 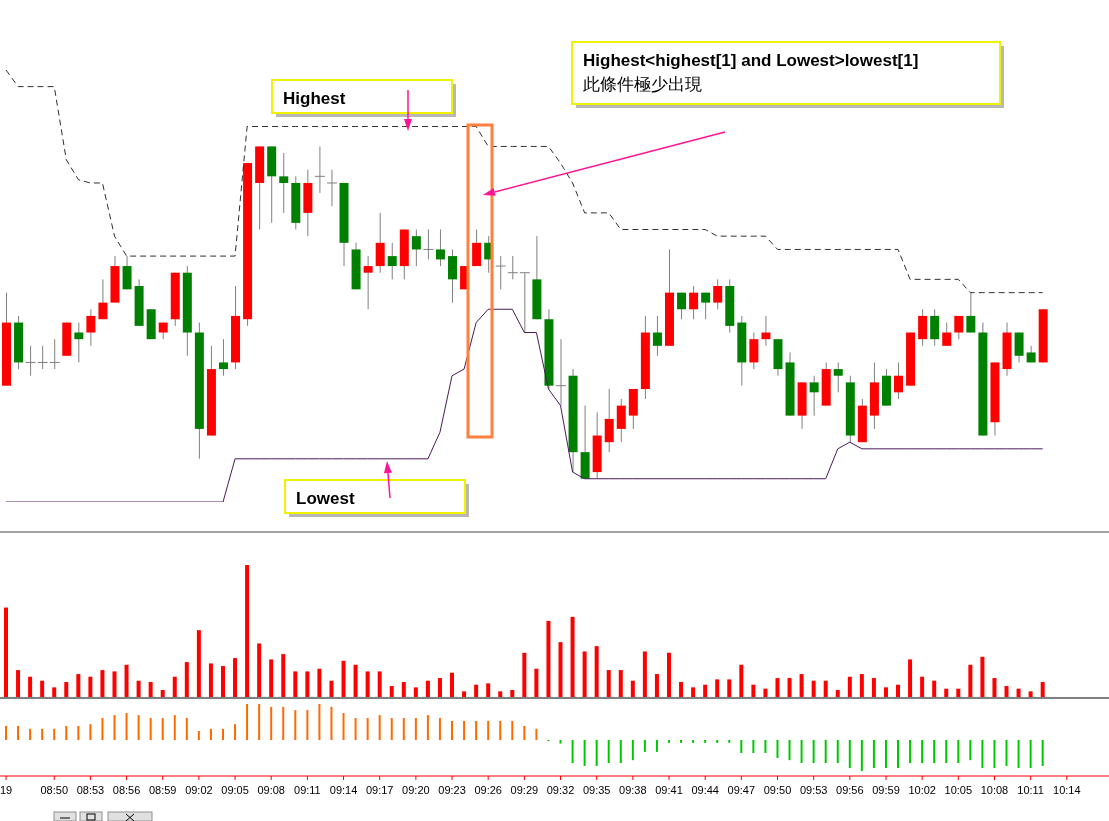 I want to click on x-tick-label: 19, so click(x=6, y=790).